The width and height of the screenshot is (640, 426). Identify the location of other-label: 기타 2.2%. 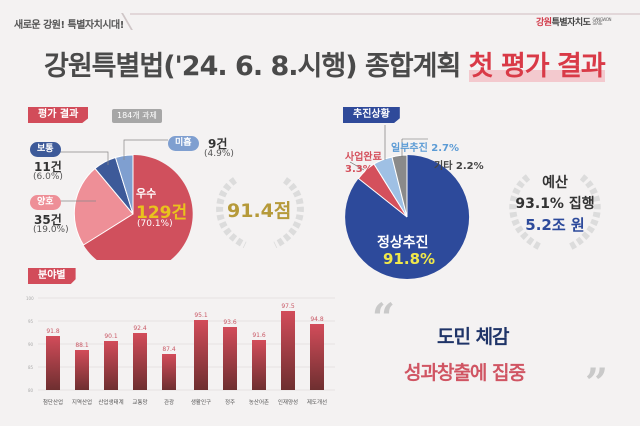
(459, 164).